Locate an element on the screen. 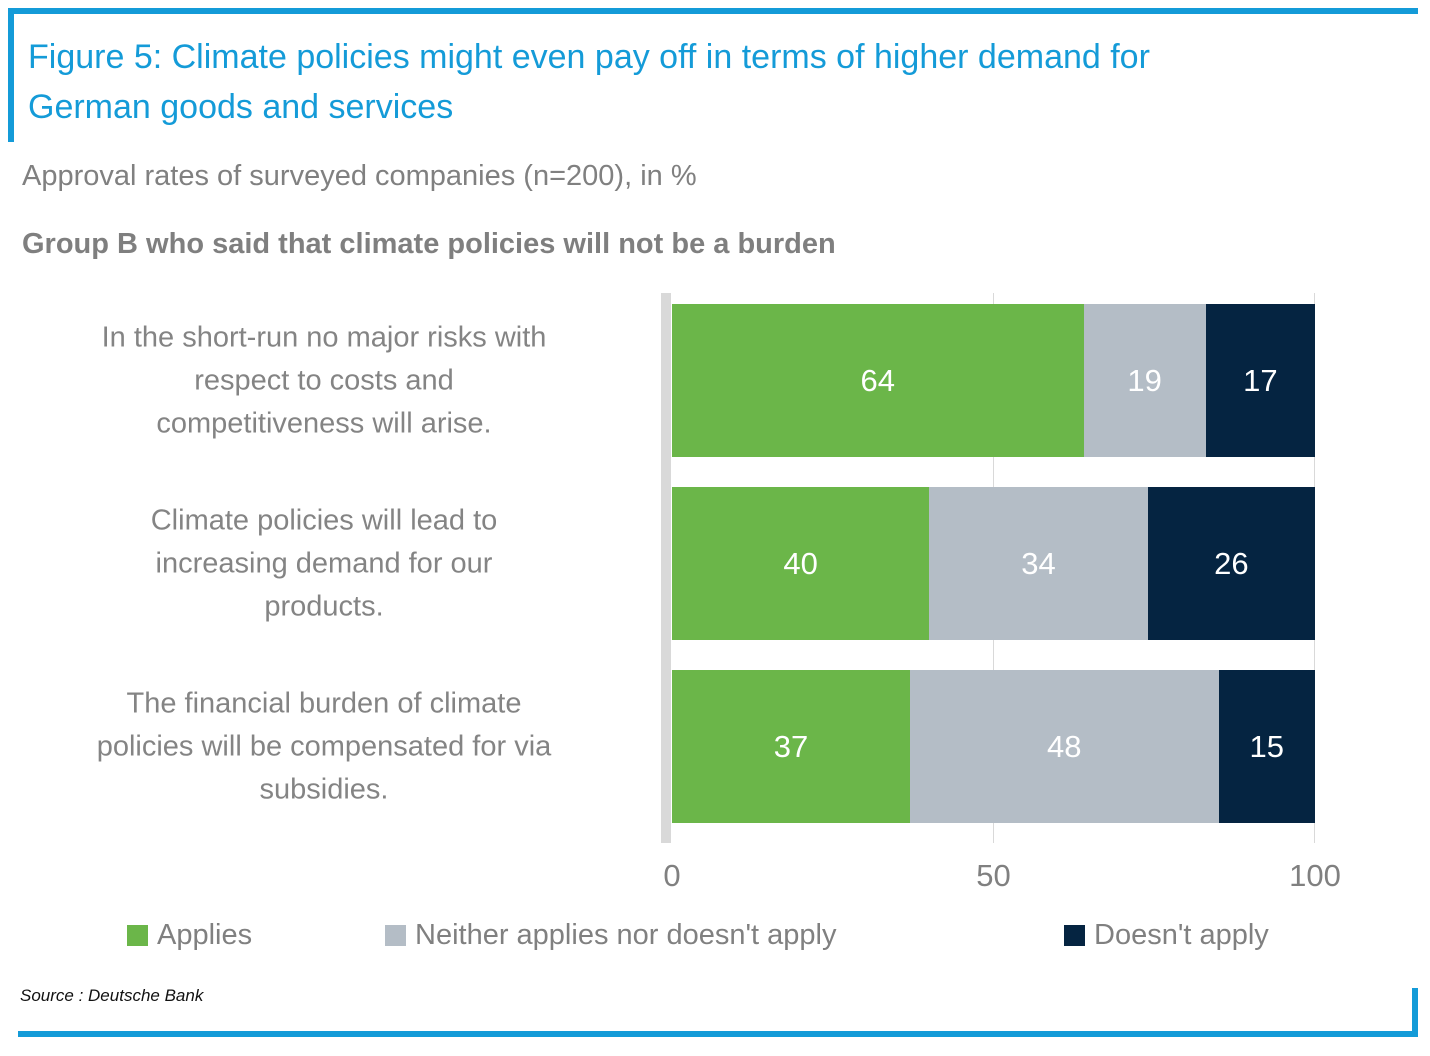 This screenshot has width=1430, height=1056. bar-segment: 17 is located at coordinates (1260, 380).